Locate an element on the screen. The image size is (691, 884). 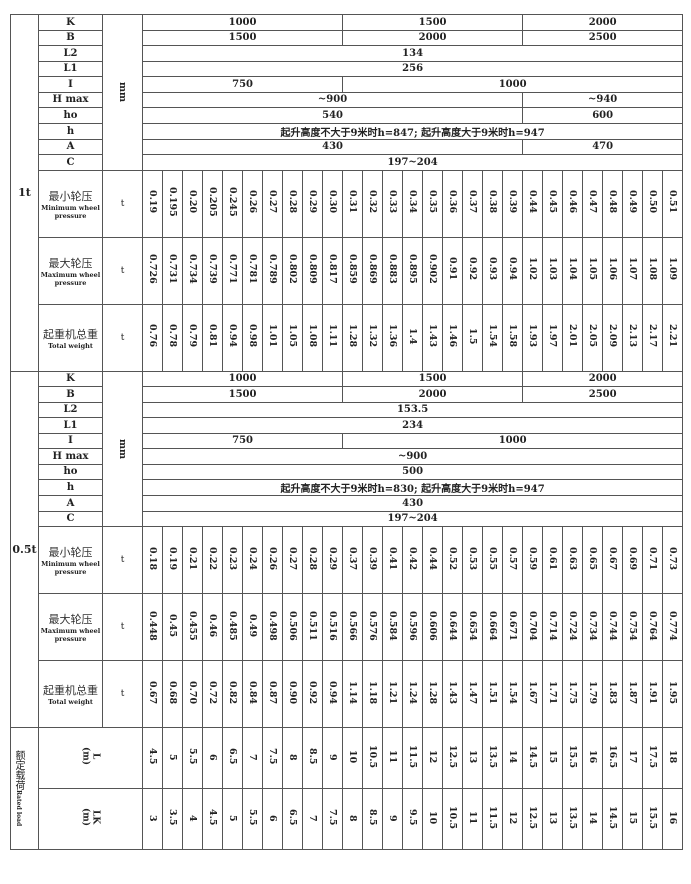
span-label-text: L (m) is located at coordinates (90, 756).